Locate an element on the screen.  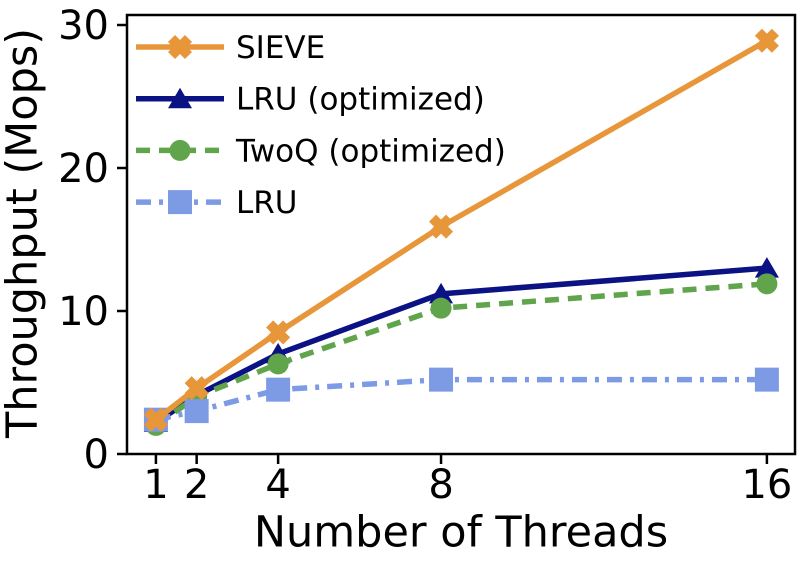
legend-item-twoq-optimized: TwoQ (optimized) is located at coordinates (321, 151).